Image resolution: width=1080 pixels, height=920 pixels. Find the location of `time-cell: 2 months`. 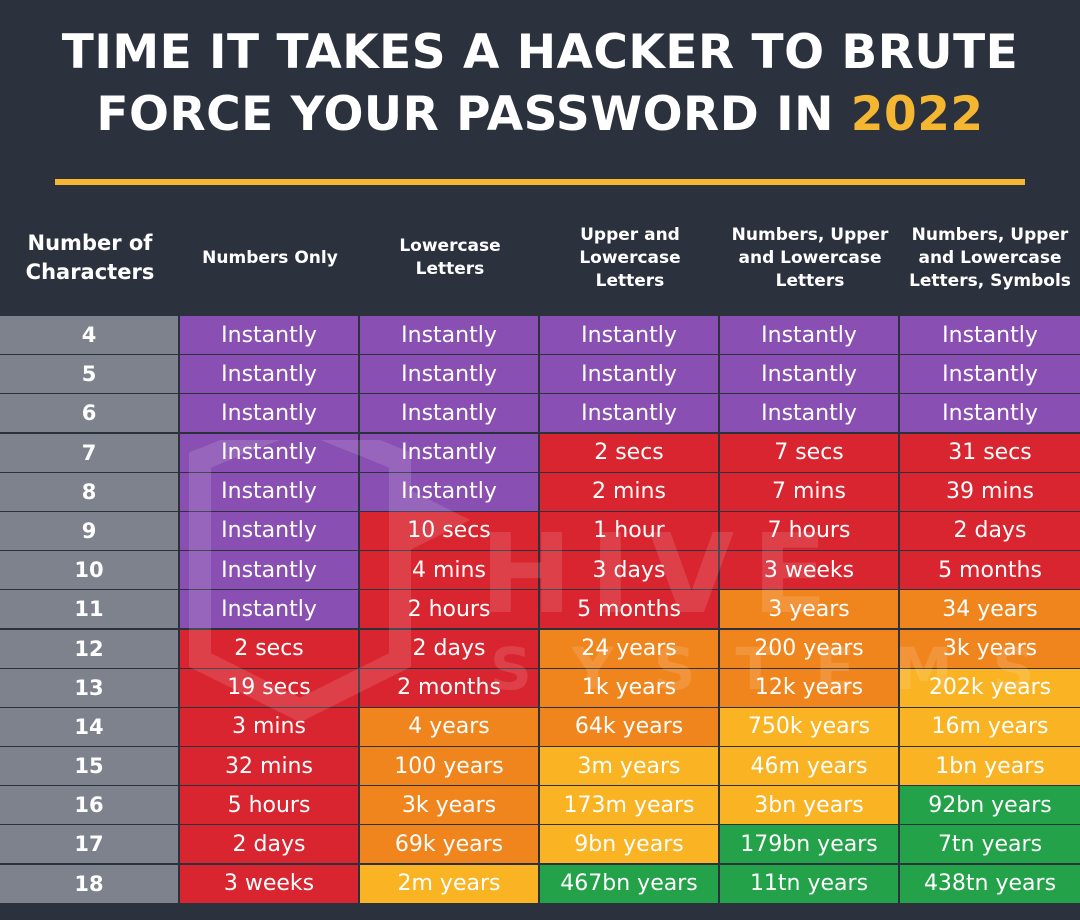

time-cell: 2 months is located at coordinates (449, 687).